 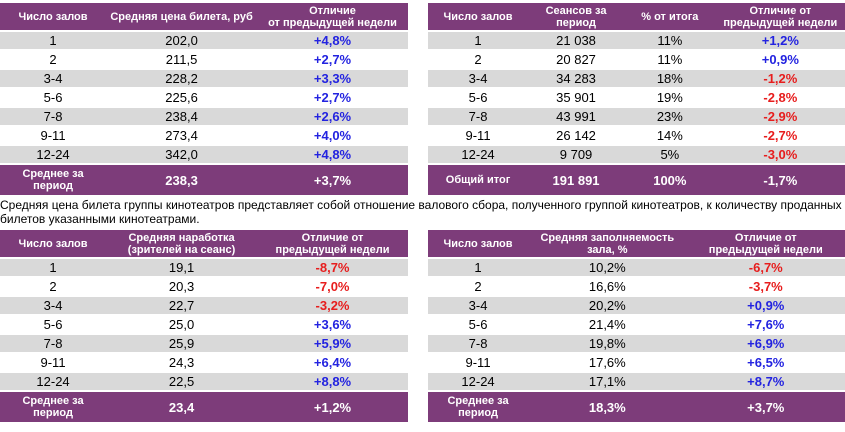 What do you see at coordinates (636, 381) in the screenshot?
I see `table-row: 12-24 17,1% +8,7%` at bounding box center [636, 381].